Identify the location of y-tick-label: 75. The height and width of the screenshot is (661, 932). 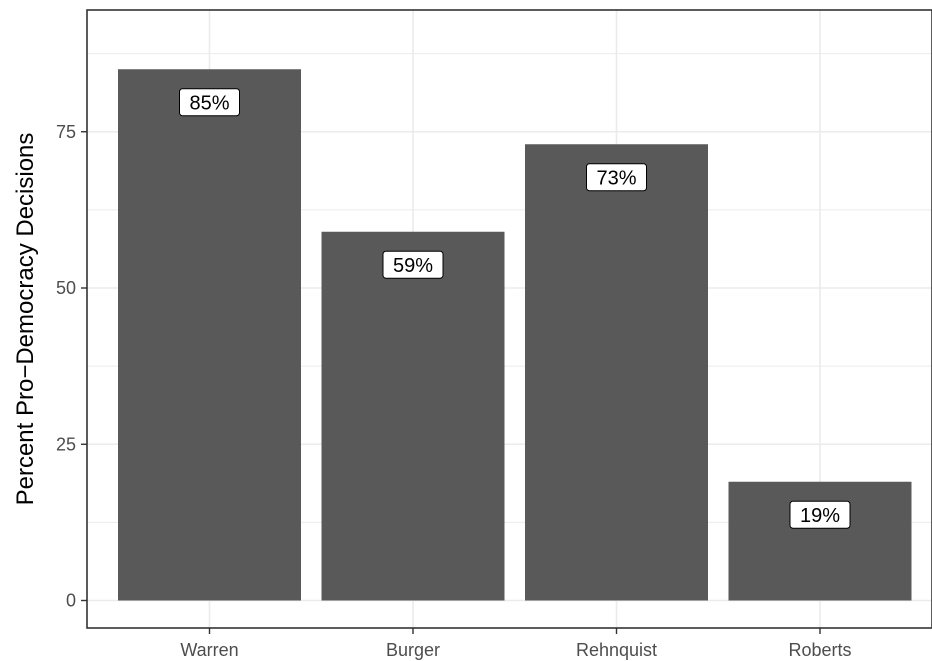
(66, 132).